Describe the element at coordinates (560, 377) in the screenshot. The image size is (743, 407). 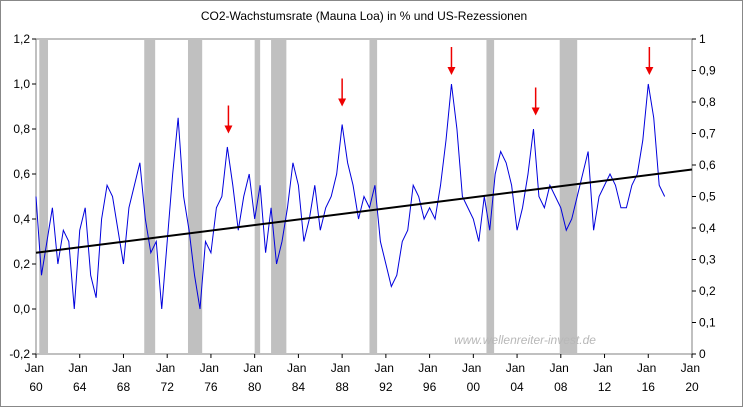
I see `x-tick-label: Jan 08` at that location.